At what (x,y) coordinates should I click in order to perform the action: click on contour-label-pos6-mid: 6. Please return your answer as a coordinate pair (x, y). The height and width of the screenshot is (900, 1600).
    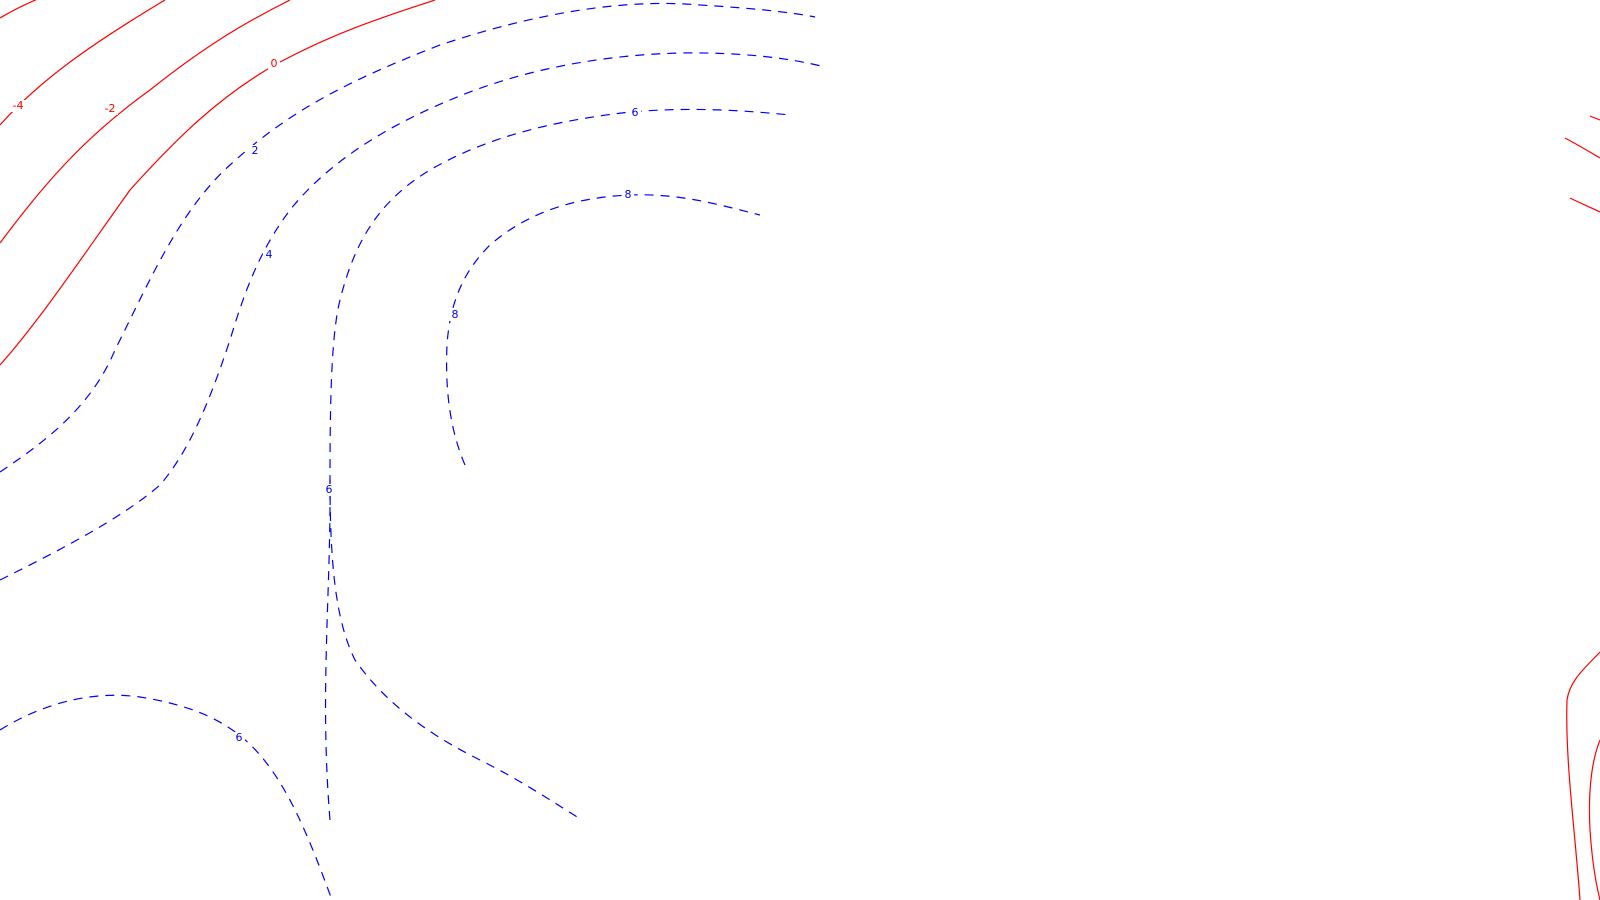
    Looking at the image, I should click on (329, 489).